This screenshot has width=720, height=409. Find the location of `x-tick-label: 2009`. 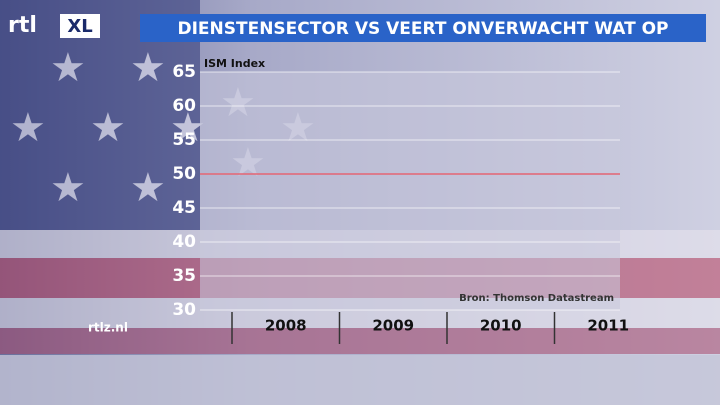

x-tick-label: 2009 is located at coordinates (393, 326).